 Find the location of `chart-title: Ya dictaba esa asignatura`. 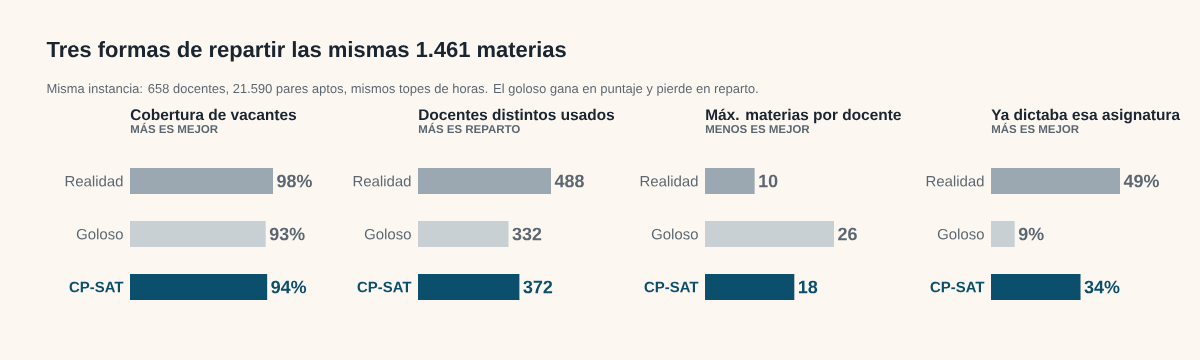

chart-title: Ya dictaba esa asignatura is located at coordinates (1086, 116).